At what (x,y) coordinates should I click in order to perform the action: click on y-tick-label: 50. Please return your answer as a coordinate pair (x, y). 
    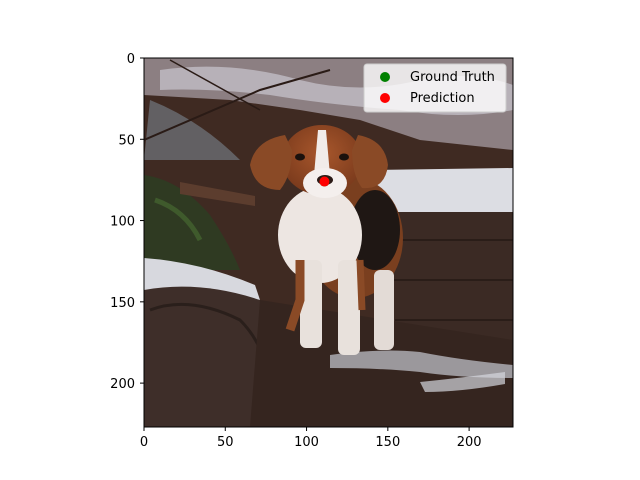
    Looking at the image, I should click on (126, 140).